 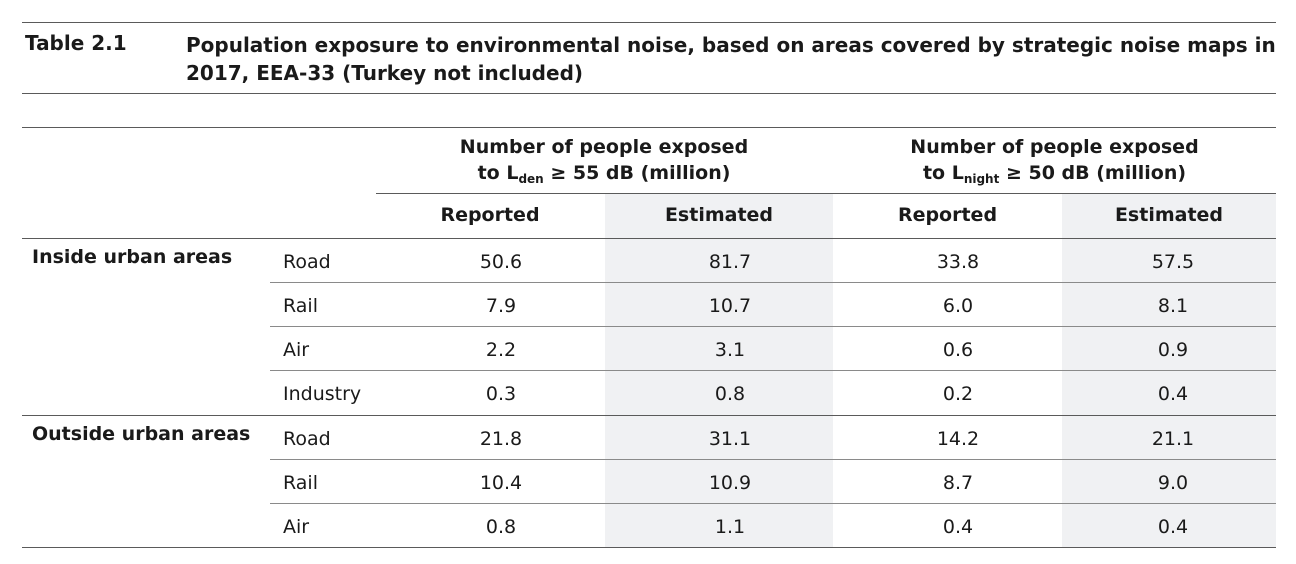 I want to click on cell-value: 0.3, so click(x=501, y=394).